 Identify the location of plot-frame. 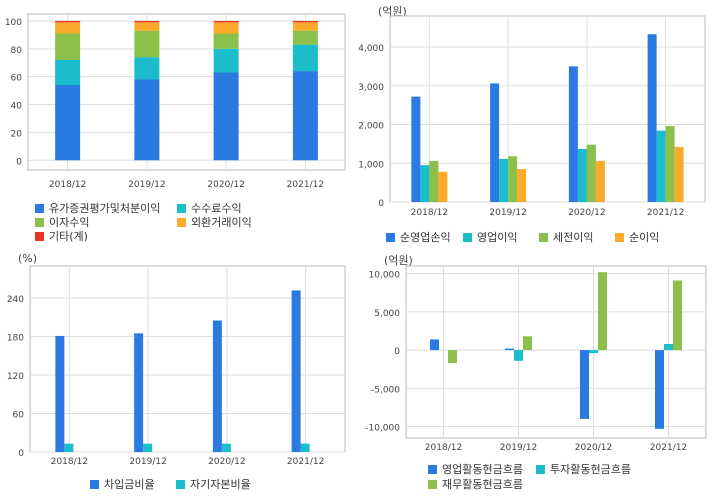
(186, 92).